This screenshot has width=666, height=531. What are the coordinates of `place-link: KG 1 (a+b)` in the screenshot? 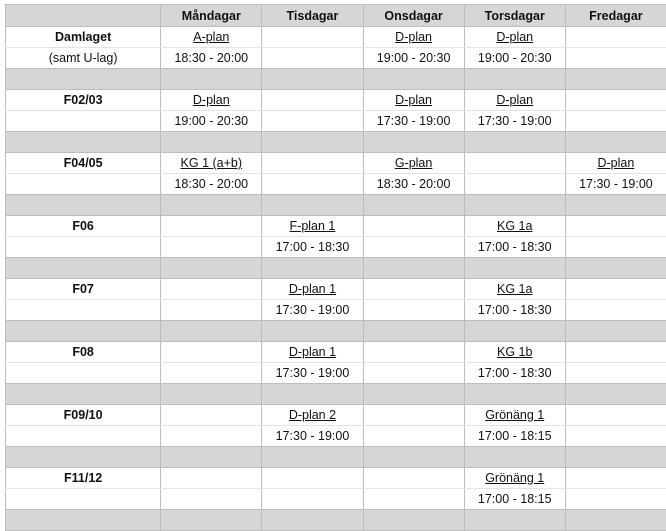 It's located at (211, 163).